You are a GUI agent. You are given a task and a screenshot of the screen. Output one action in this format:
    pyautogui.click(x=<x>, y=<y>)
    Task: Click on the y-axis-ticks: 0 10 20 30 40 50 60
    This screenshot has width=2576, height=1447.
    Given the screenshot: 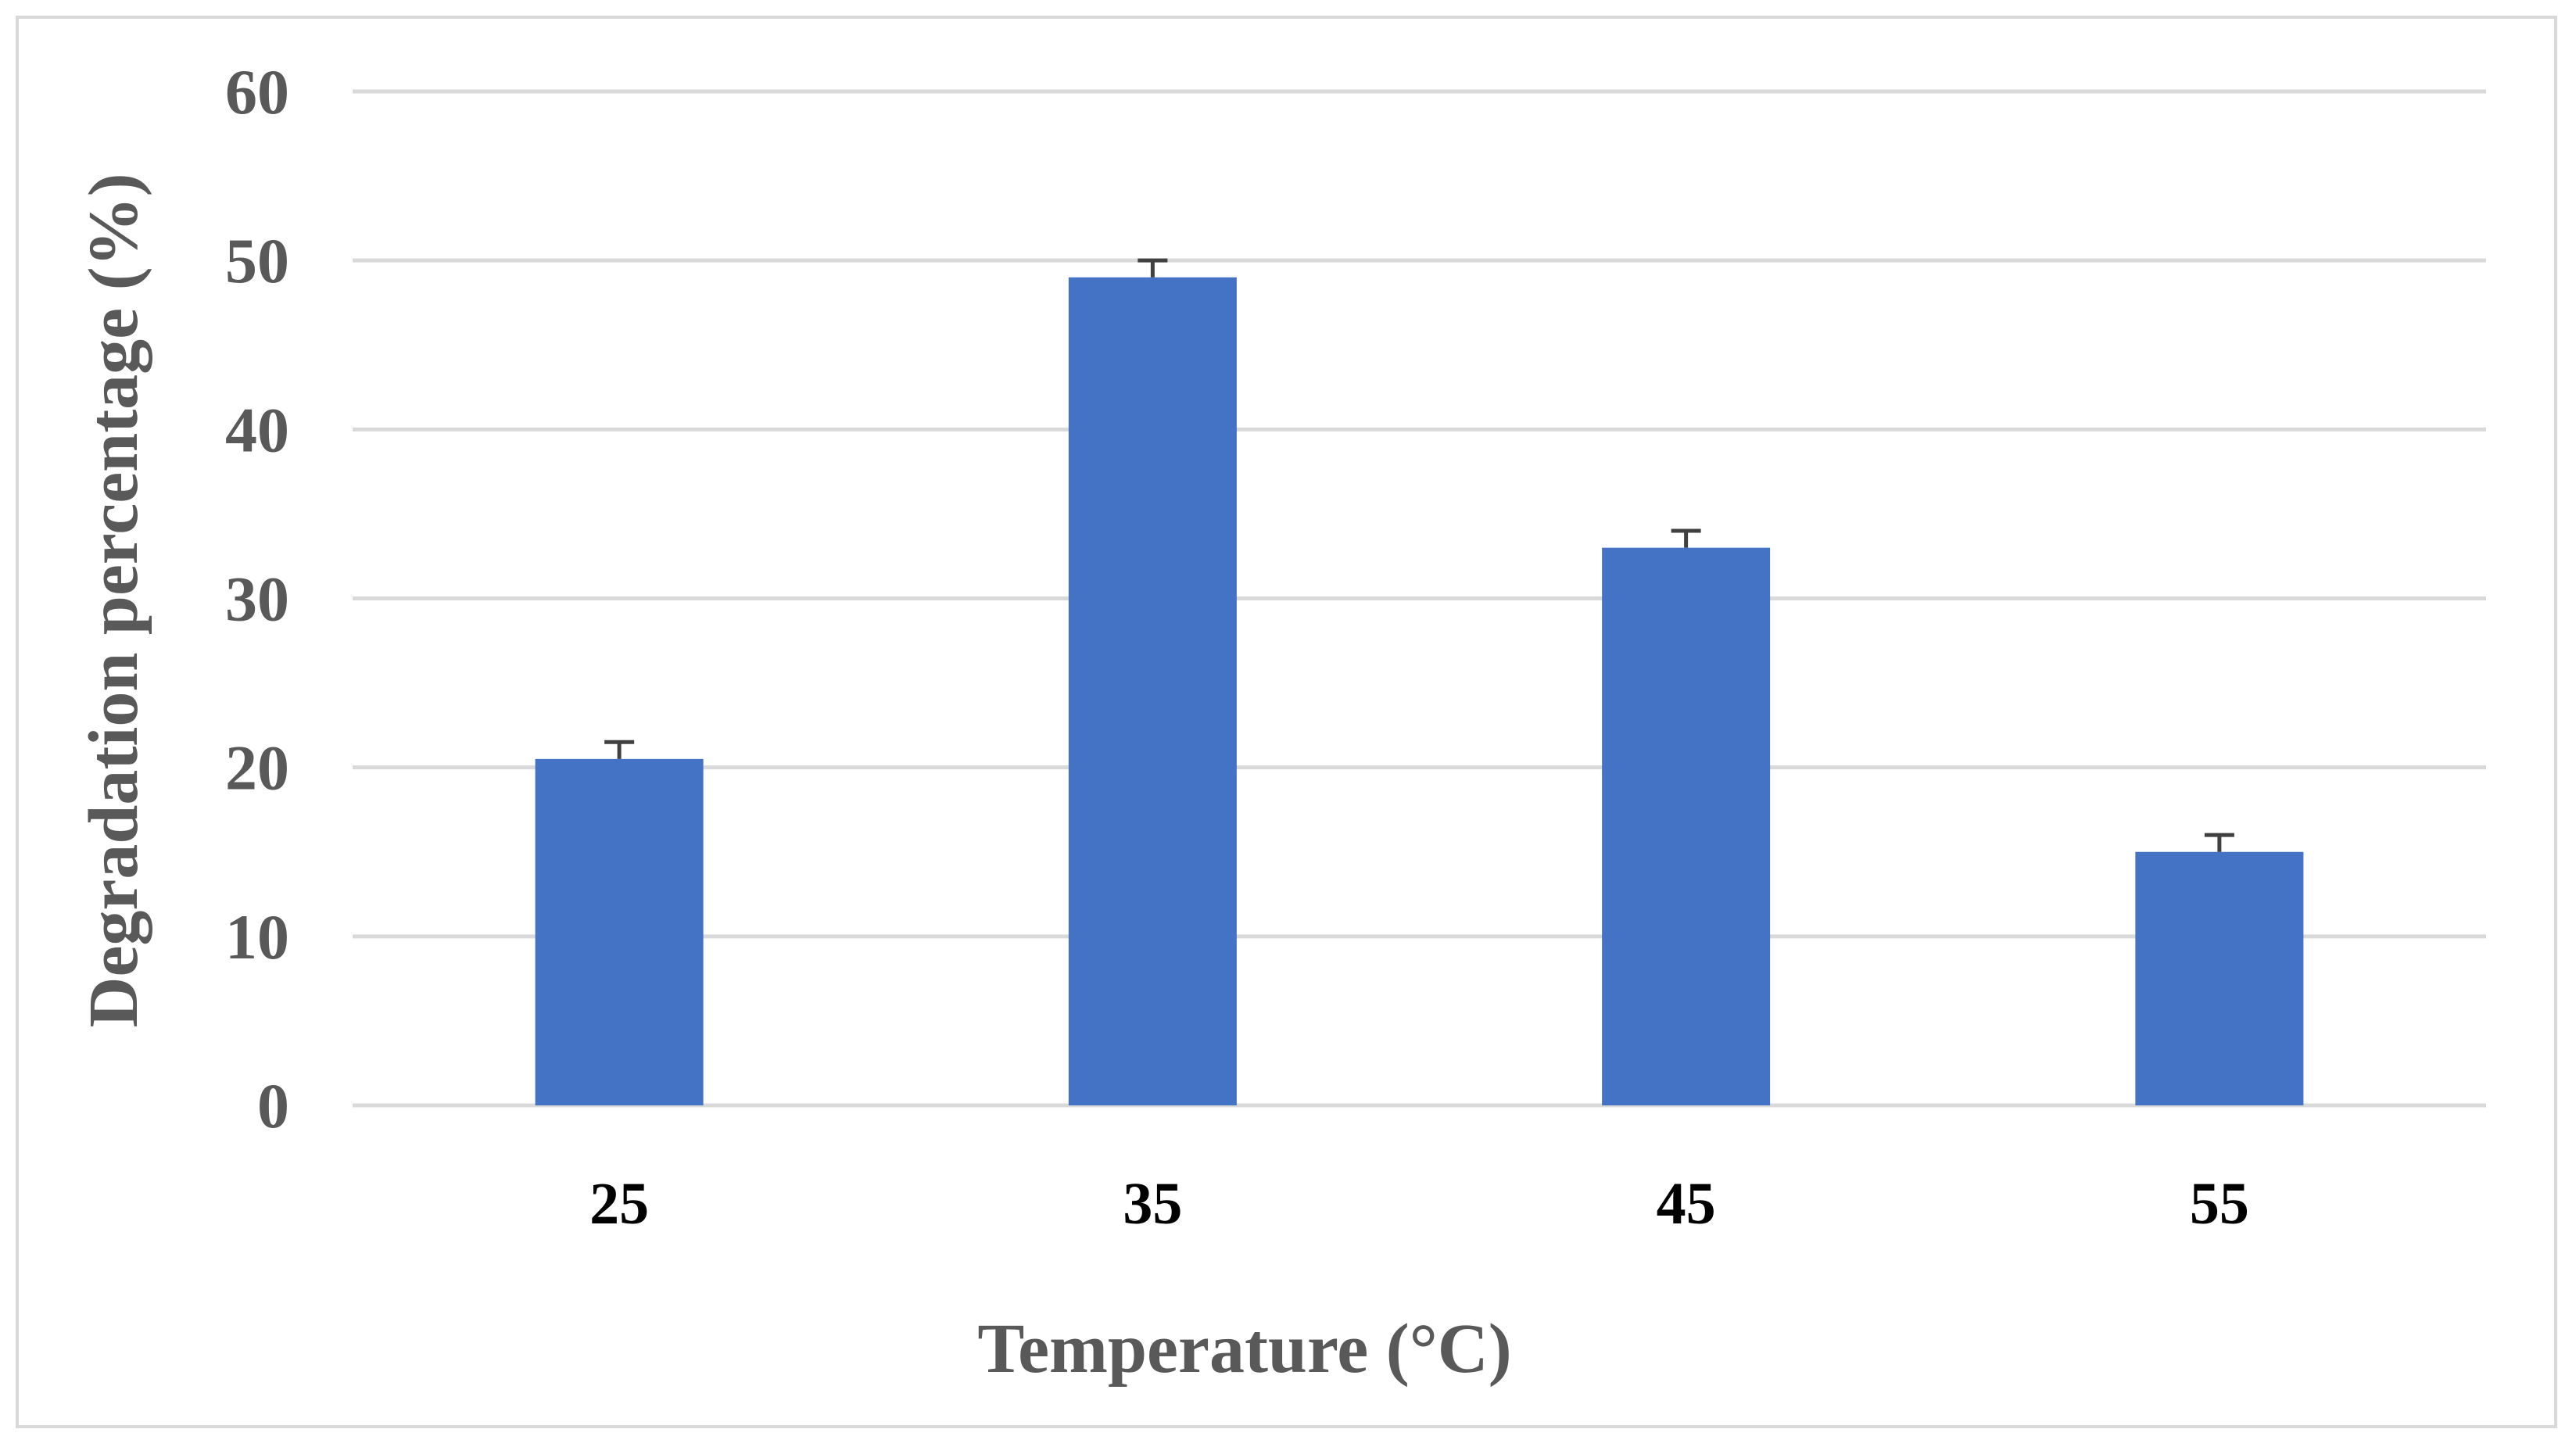 What is the action you would take?
    pyautogui.click(x=257, y=598)
    